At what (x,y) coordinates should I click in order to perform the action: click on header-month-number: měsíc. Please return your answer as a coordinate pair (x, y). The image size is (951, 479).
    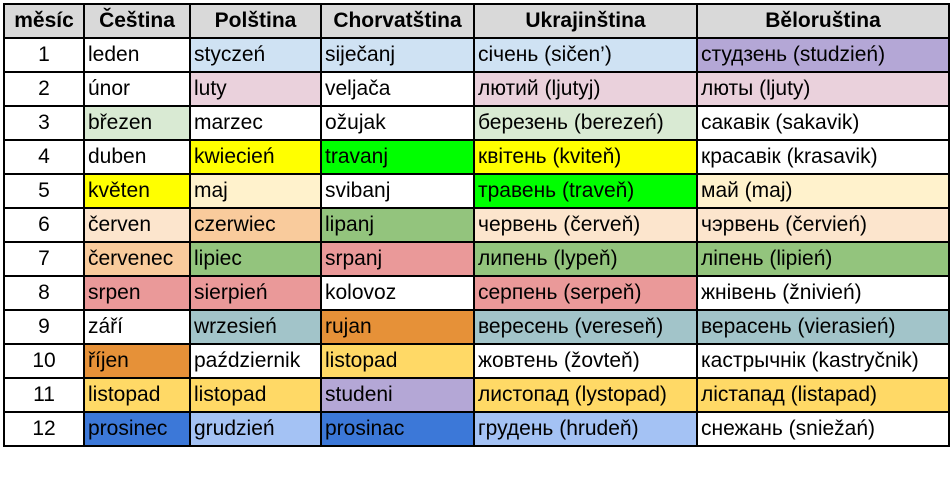
    Looking at the image, I should click on (44, 21).